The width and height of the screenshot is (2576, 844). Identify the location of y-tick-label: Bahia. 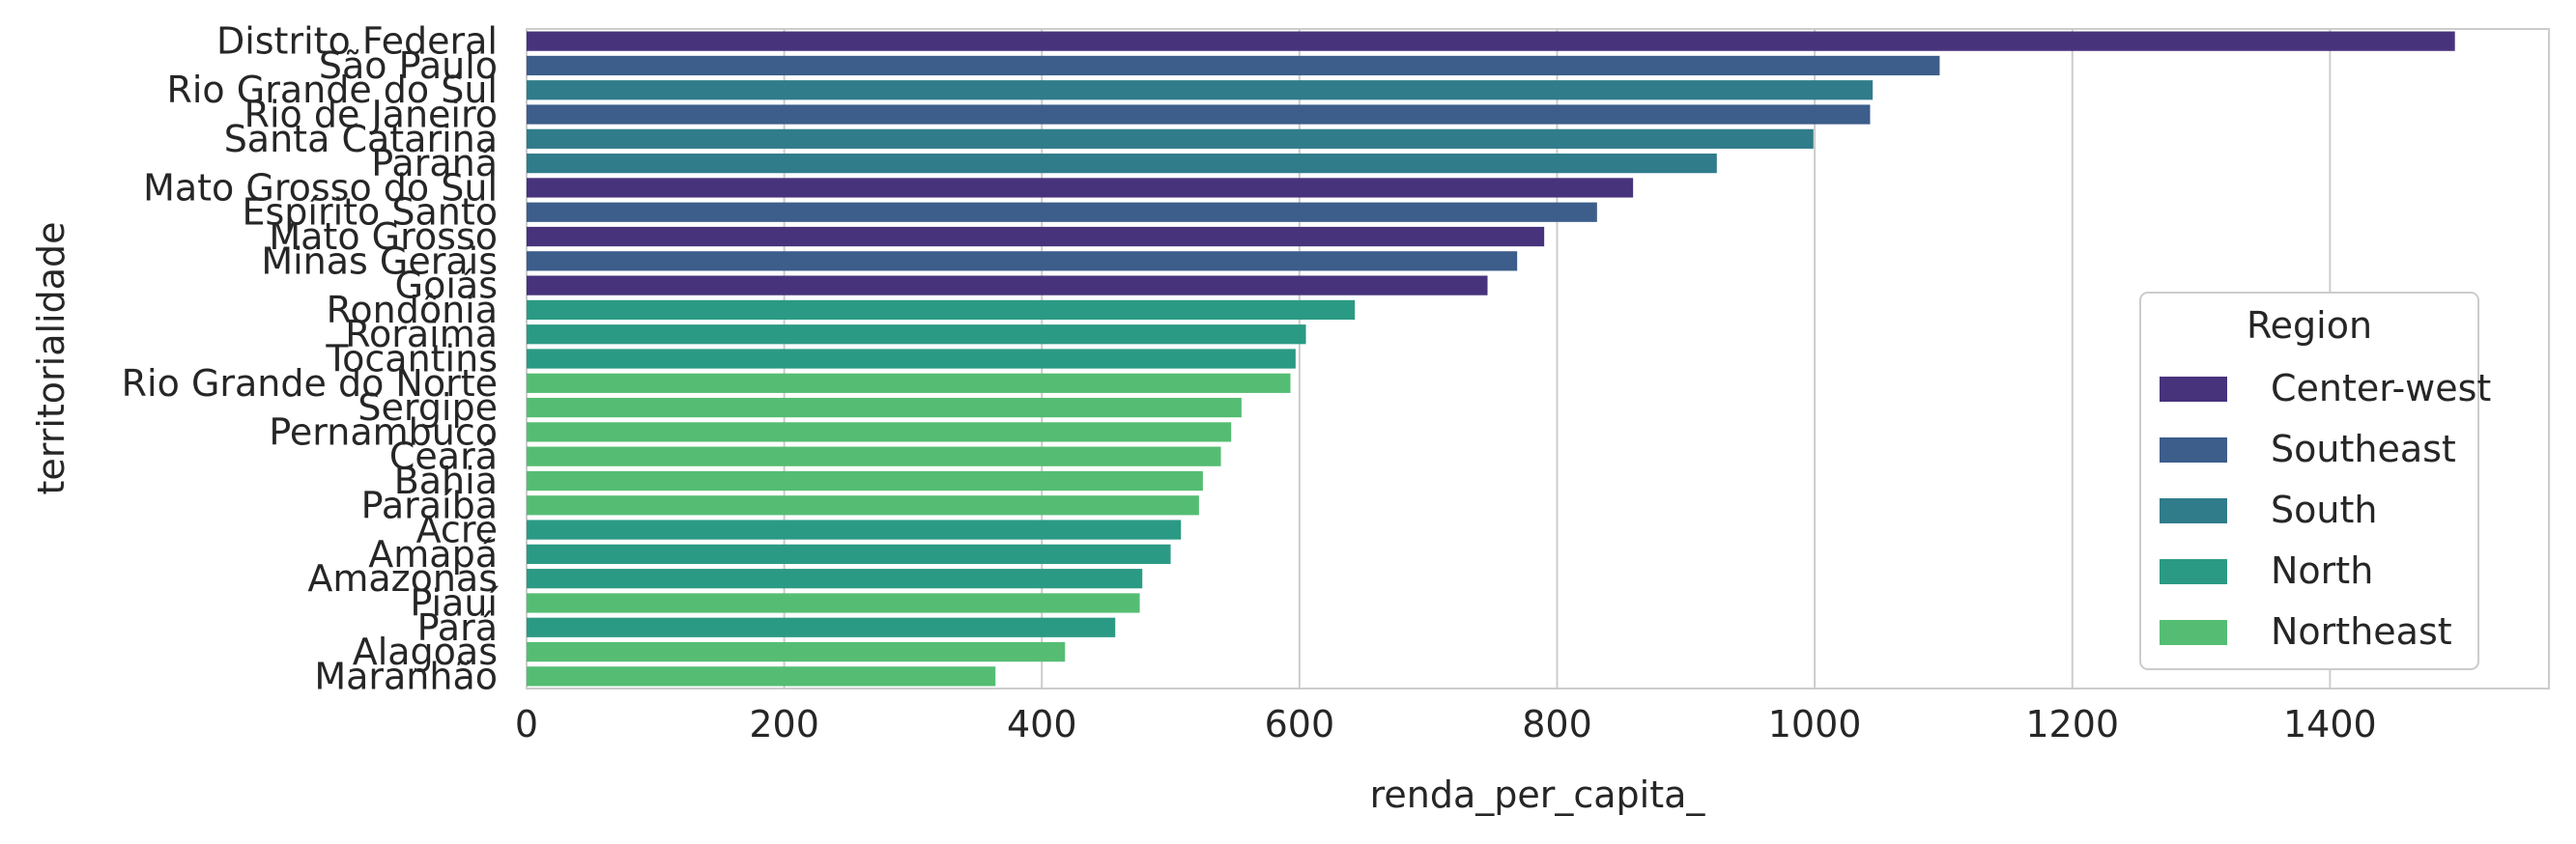
(446, 481).